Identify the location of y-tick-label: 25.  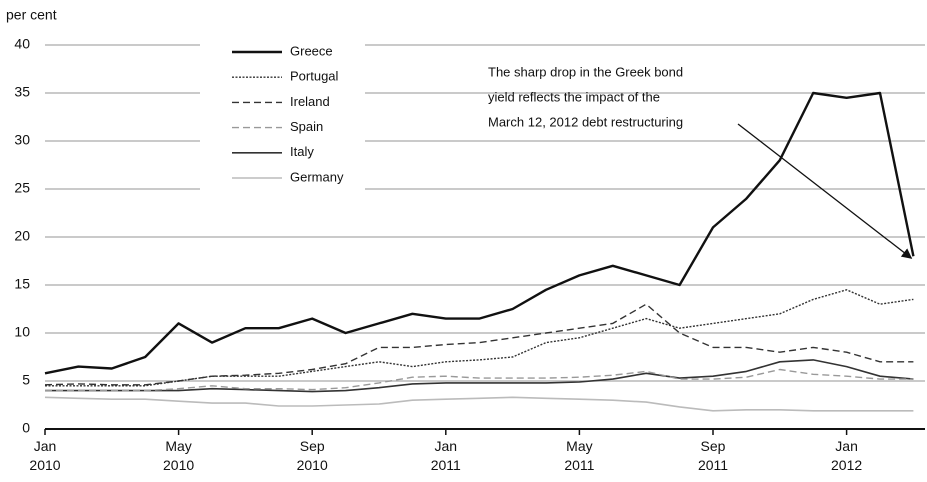
(22, 188).